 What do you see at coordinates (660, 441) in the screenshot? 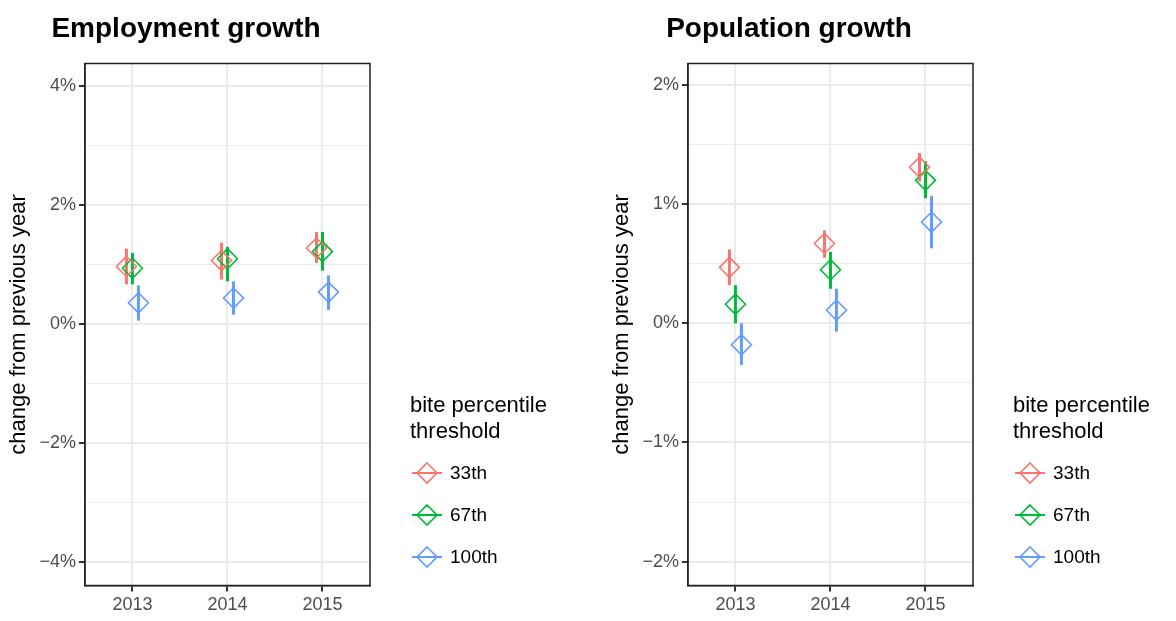
I see `y-tick-label: −1%` at bounding box center [660, 441].